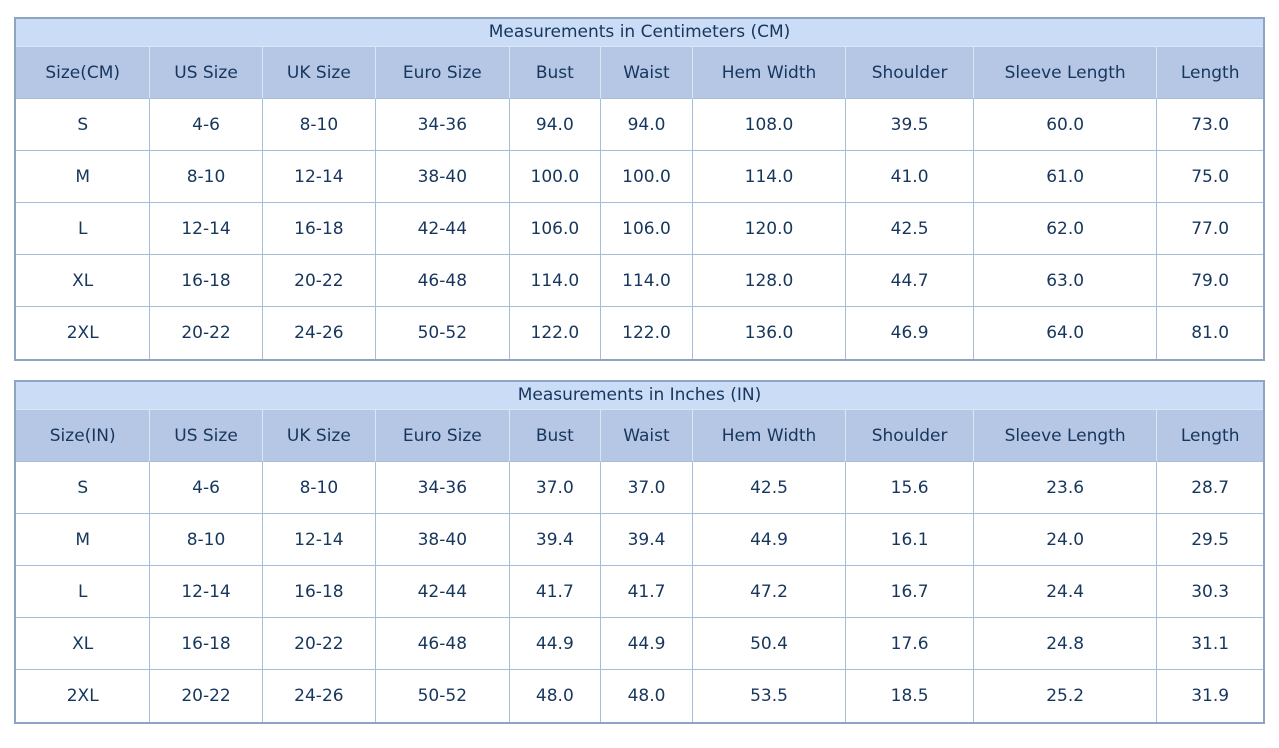 The image size is (1279, 748). What do you see at coordinates (1065, 592) in the screenshot?
I see `data-cell: 24.4` at bounding box center [1065, 592].